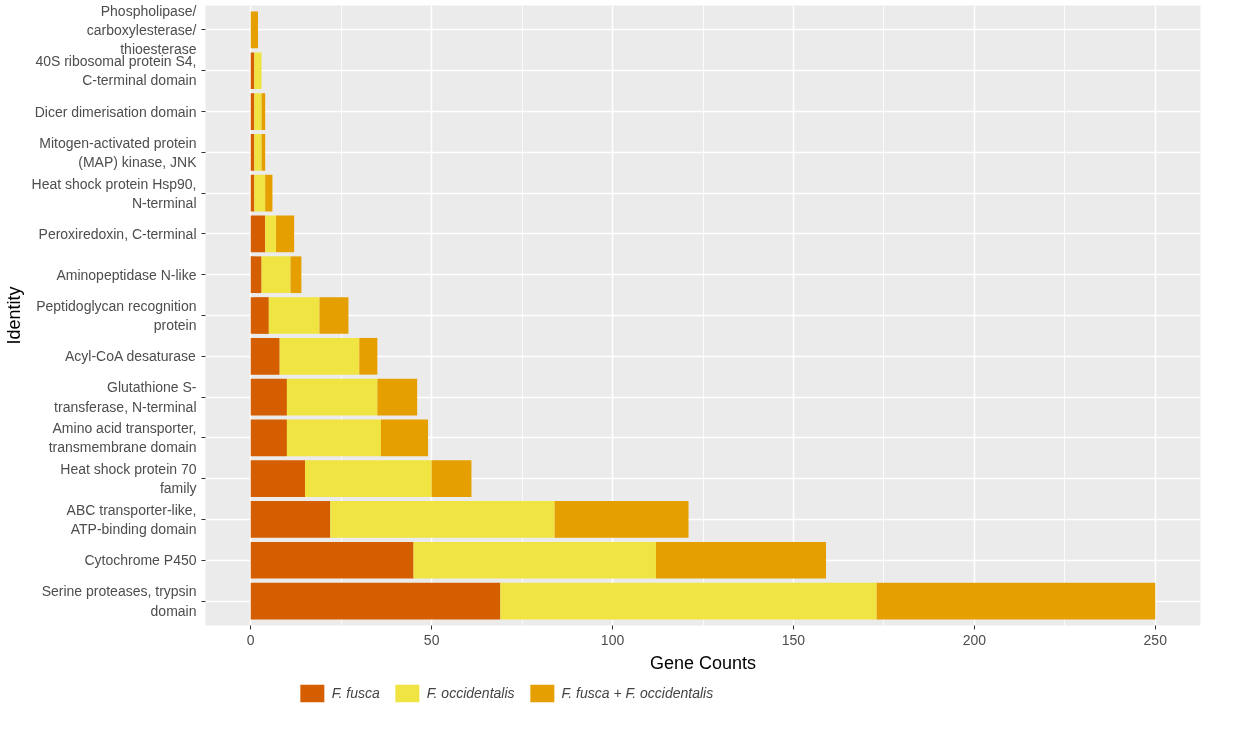 Image resolution: width=1240 pixels, height=743 pixels. What do you see at coordinates (117, 233) in the screenshot?
I see `y-tick-label: Peroxiredoxin, C-terminal` at bounding box center [117, 233].